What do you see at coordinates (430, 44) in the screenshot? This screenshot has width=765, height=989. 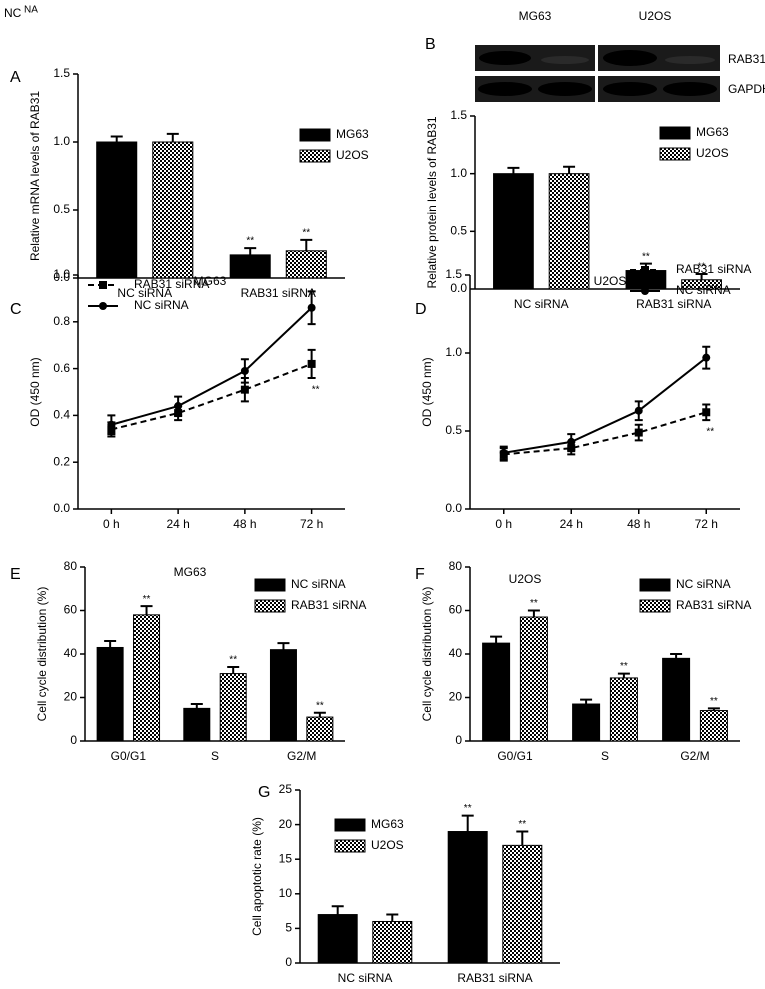 I see `panel-letter: B` at bounding box center [430, 44].